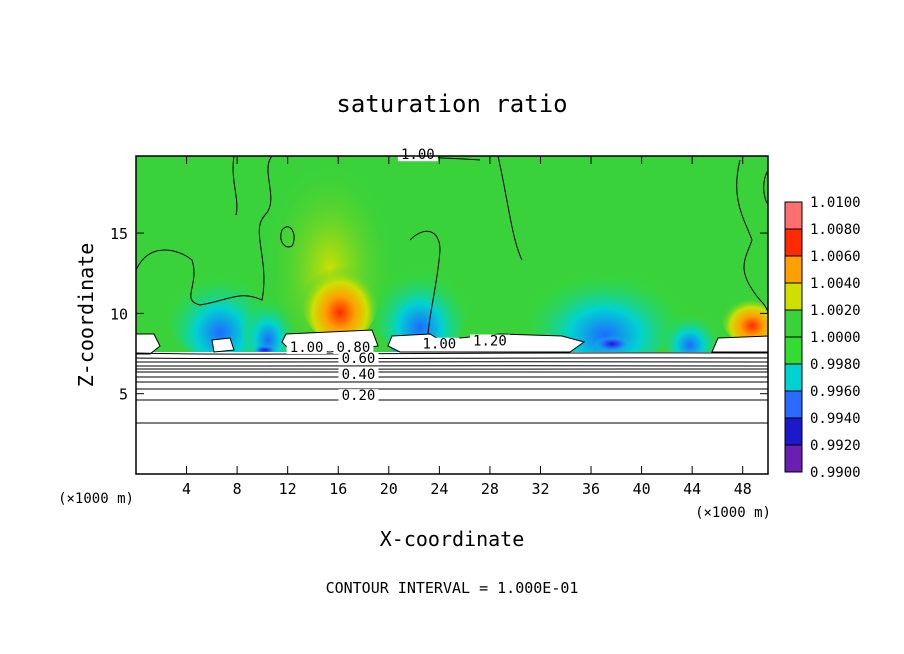 The height and width of the screenshot is (654, 904). Describe the element at coordinates (338, 489) in the screenshot. I see `x-tick-label: 16` at that location.